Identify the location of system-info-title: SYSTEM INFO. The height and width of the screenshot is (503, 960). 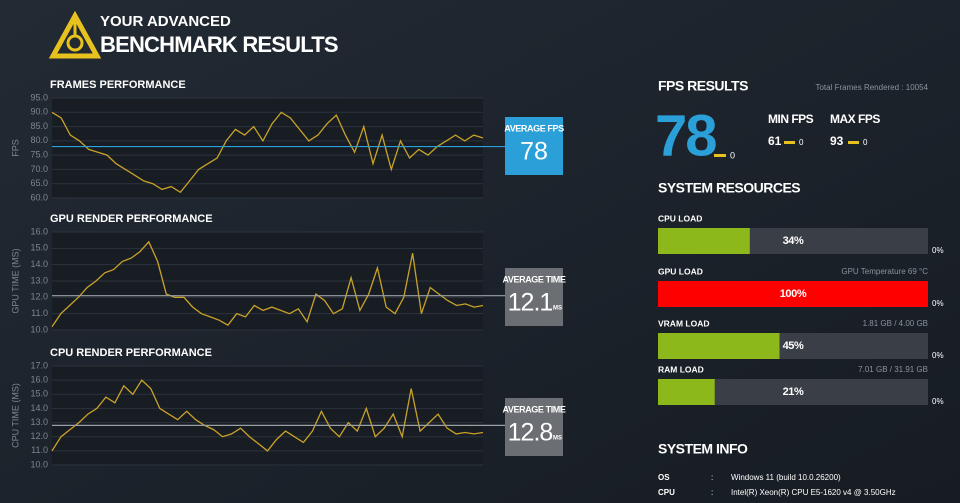
(703, 449).